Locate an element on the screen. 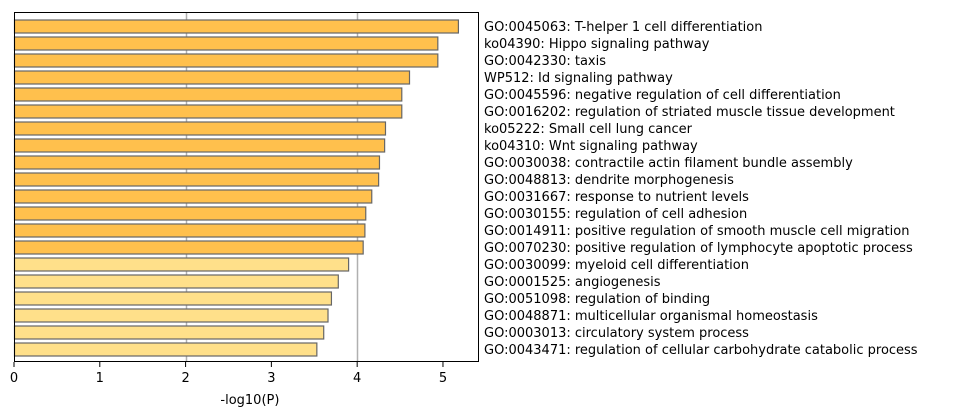 The image size is (958, 417). category-label: GO:0003013: circulatory system process is located at coordinates (616, 333).